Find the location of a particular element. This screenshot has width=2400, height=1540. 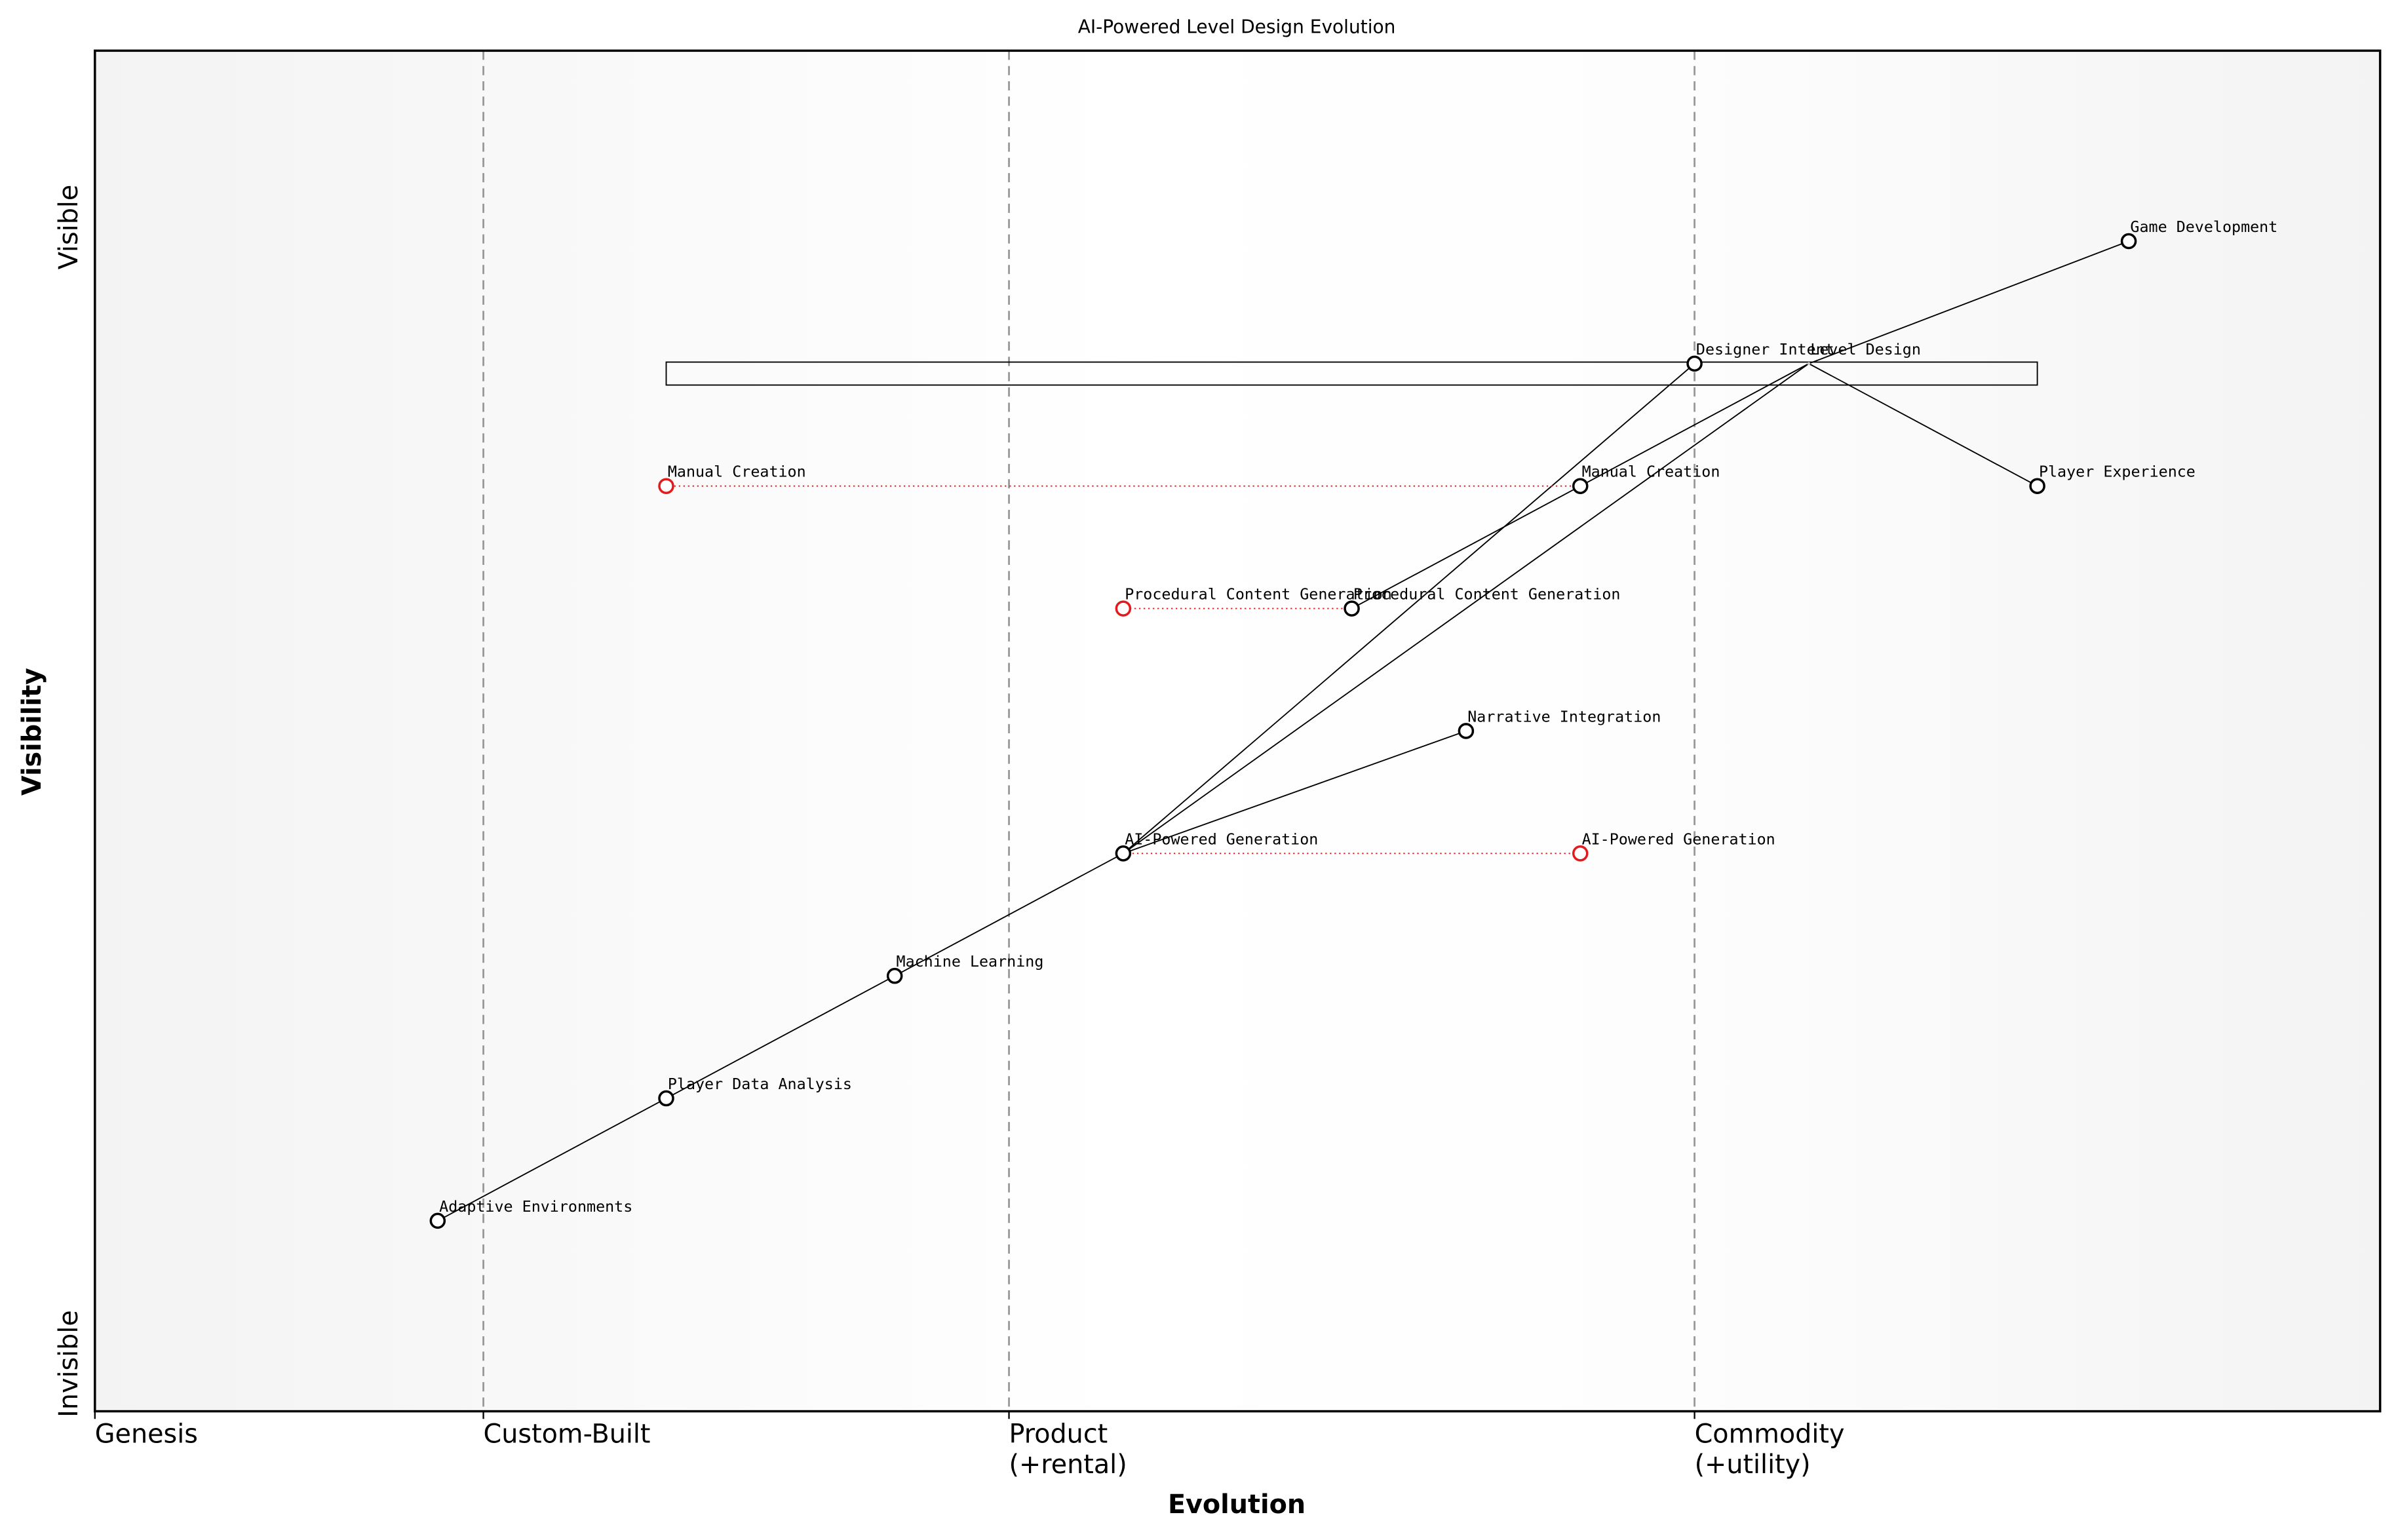

component-label: Manual Creation is located at coordinates (1651, 472).